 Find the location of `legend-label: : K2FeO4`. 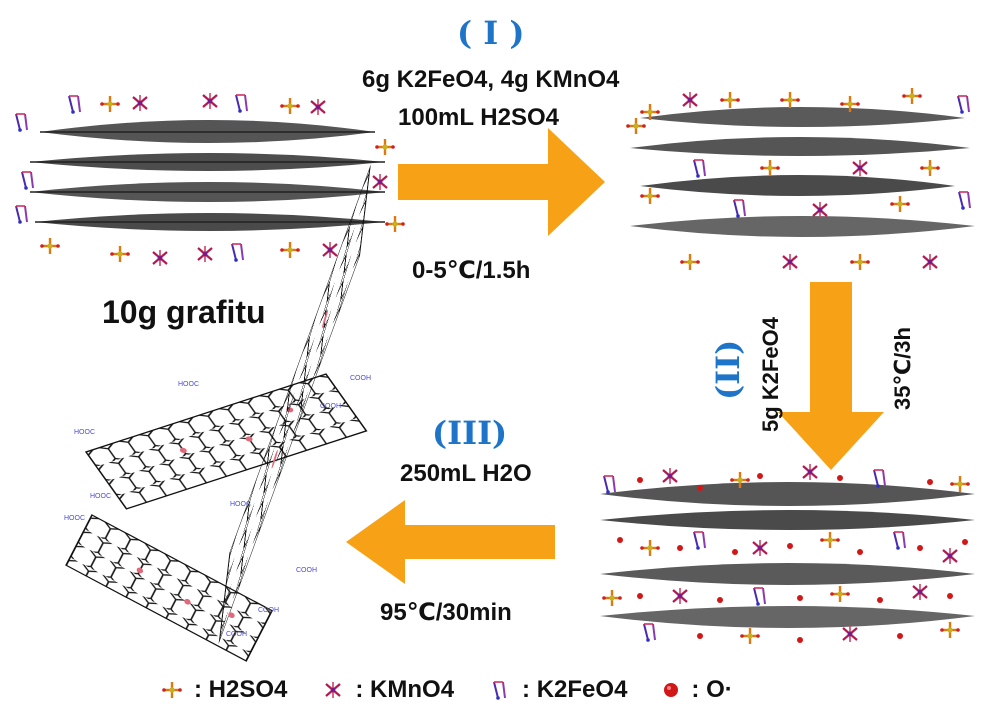

legend-label: : K2FeO4 is located at coordinates (575, 689).